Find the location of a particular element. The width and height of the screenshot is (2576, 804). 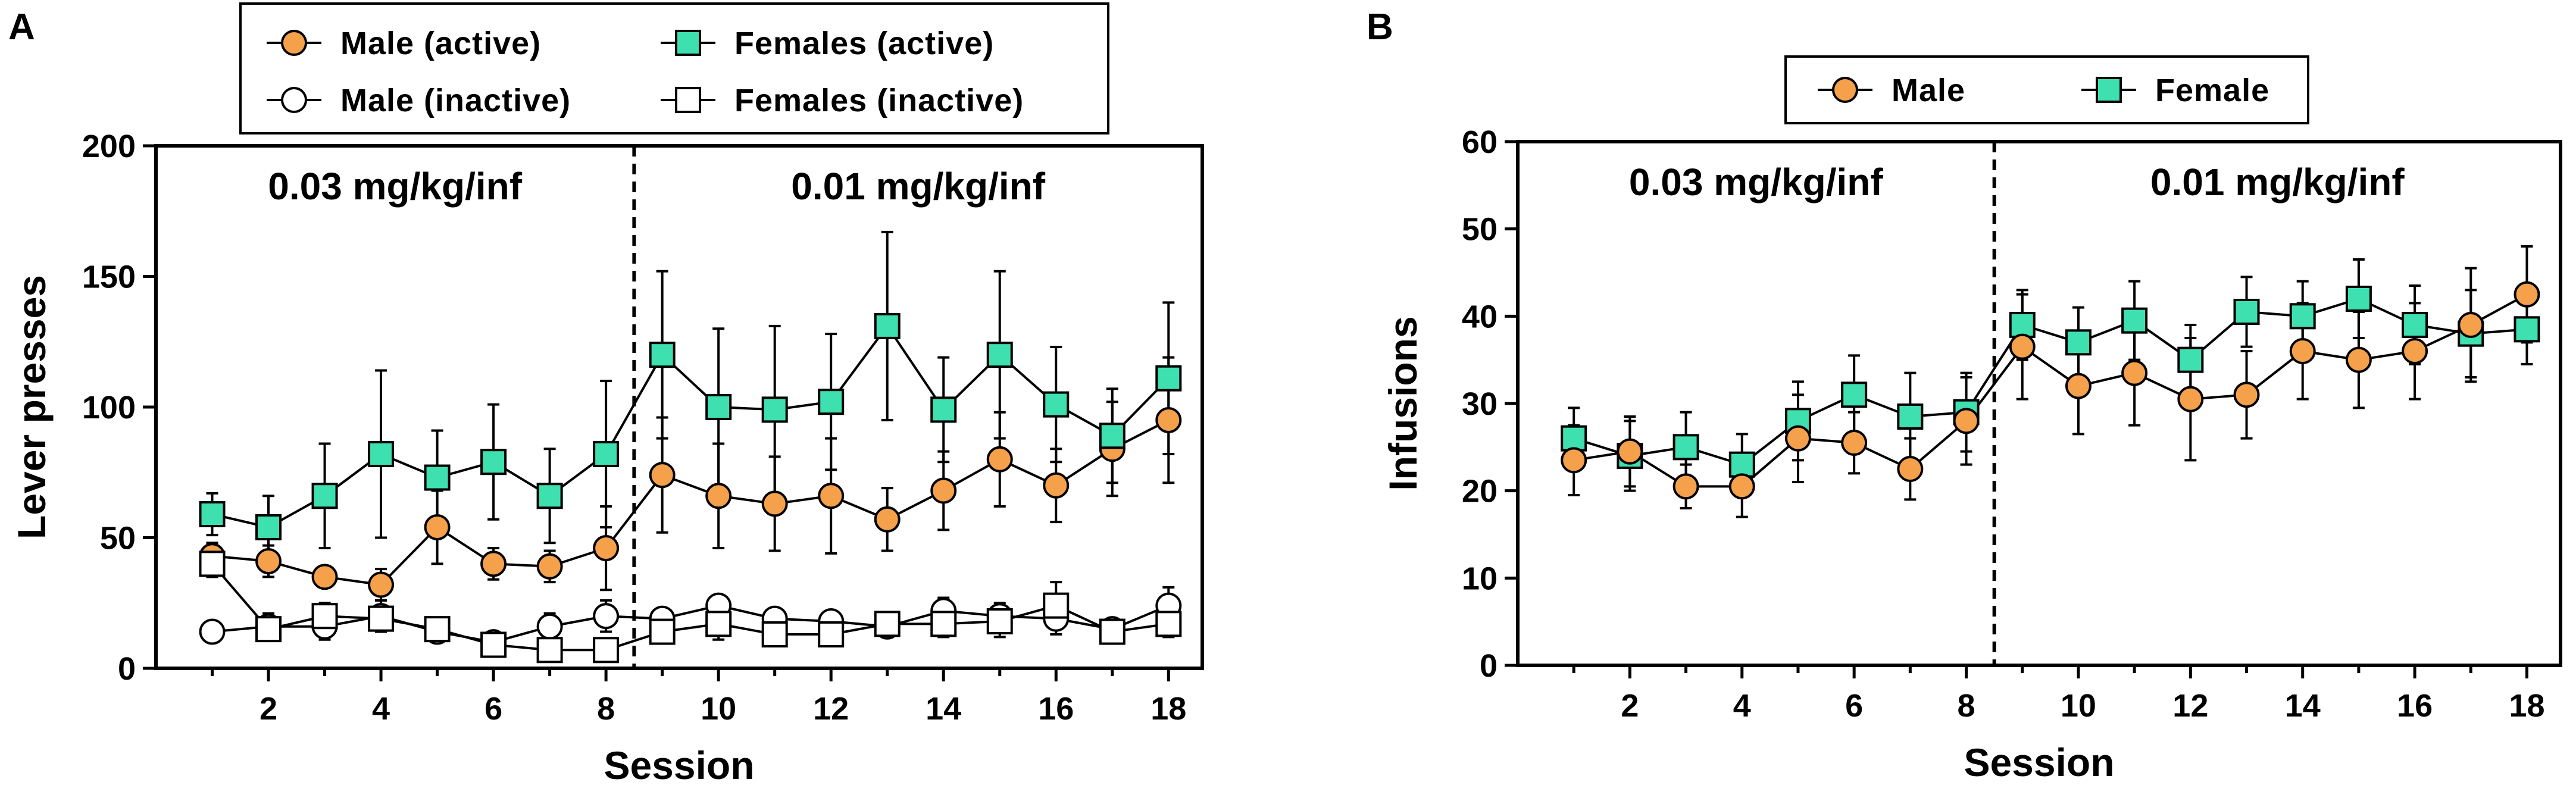

series-errorbars-male-inactive is located at coordinates (690, 619).